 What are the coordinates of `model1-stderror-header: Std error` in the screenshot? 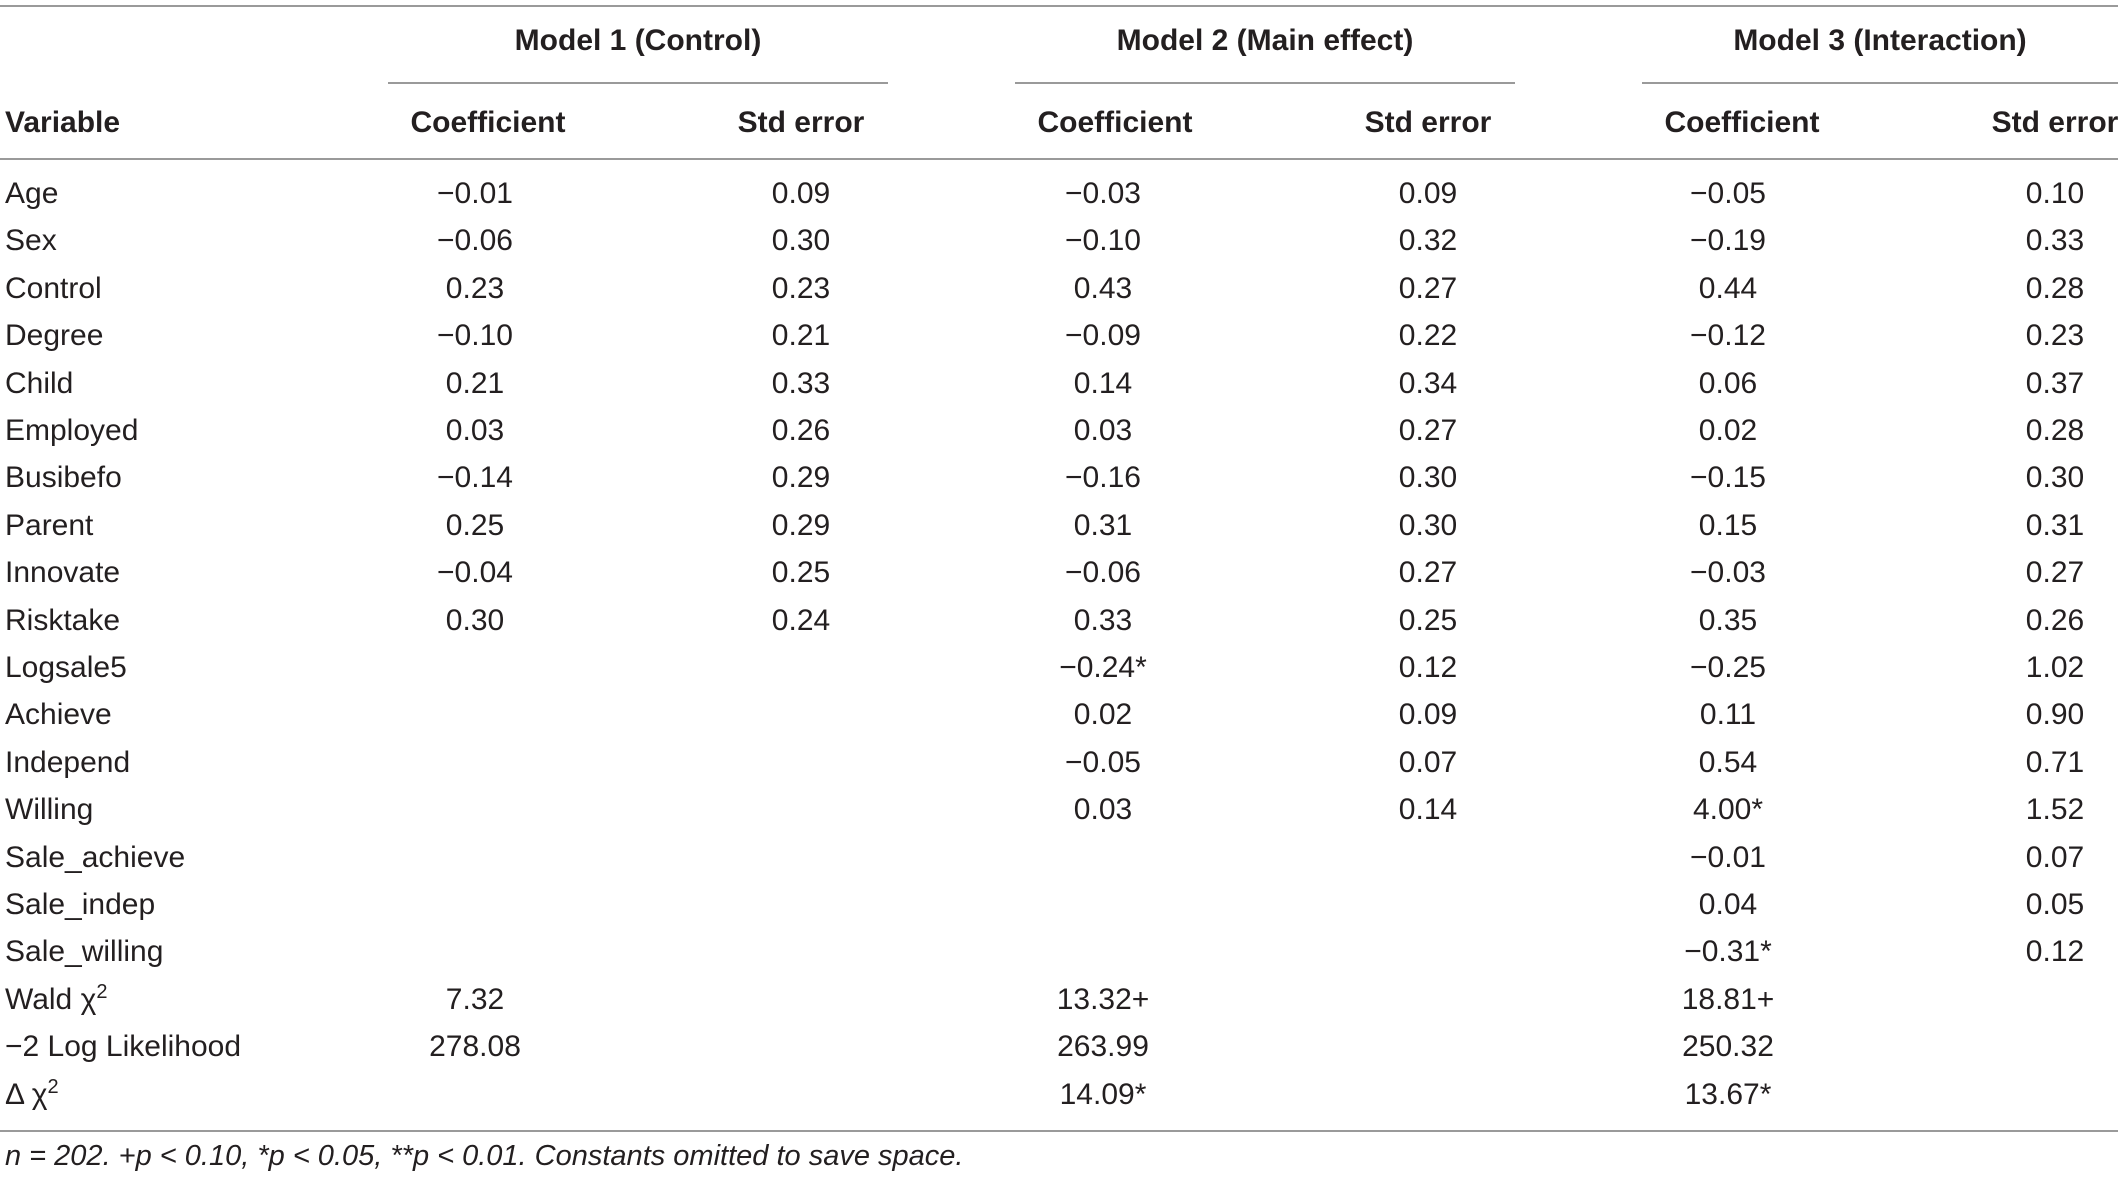 It's located at (801, 122).